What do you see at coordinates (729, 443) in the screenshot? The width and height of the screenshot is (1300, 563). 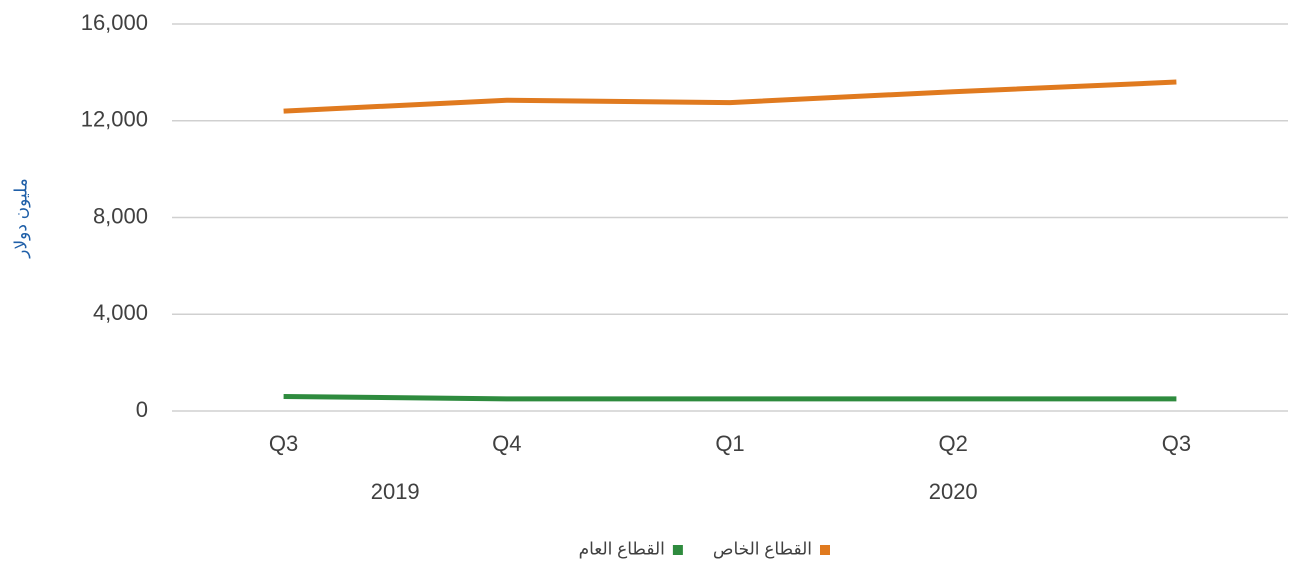 I see `x-tick-label: Q1` at bounding box center [729, 443].